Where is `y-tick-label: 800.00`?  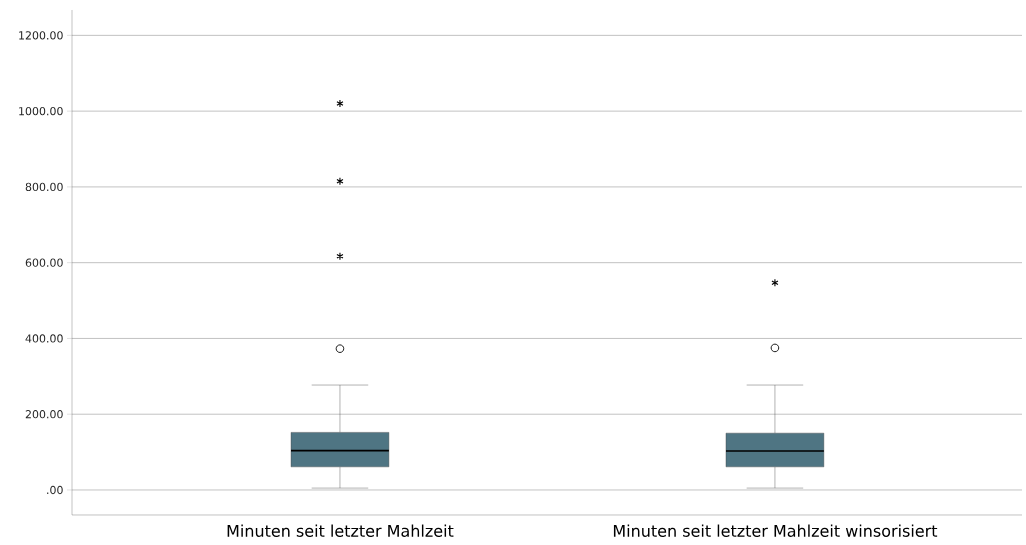 y-tick-label: 800.00 is located at coordinates (44, 187).